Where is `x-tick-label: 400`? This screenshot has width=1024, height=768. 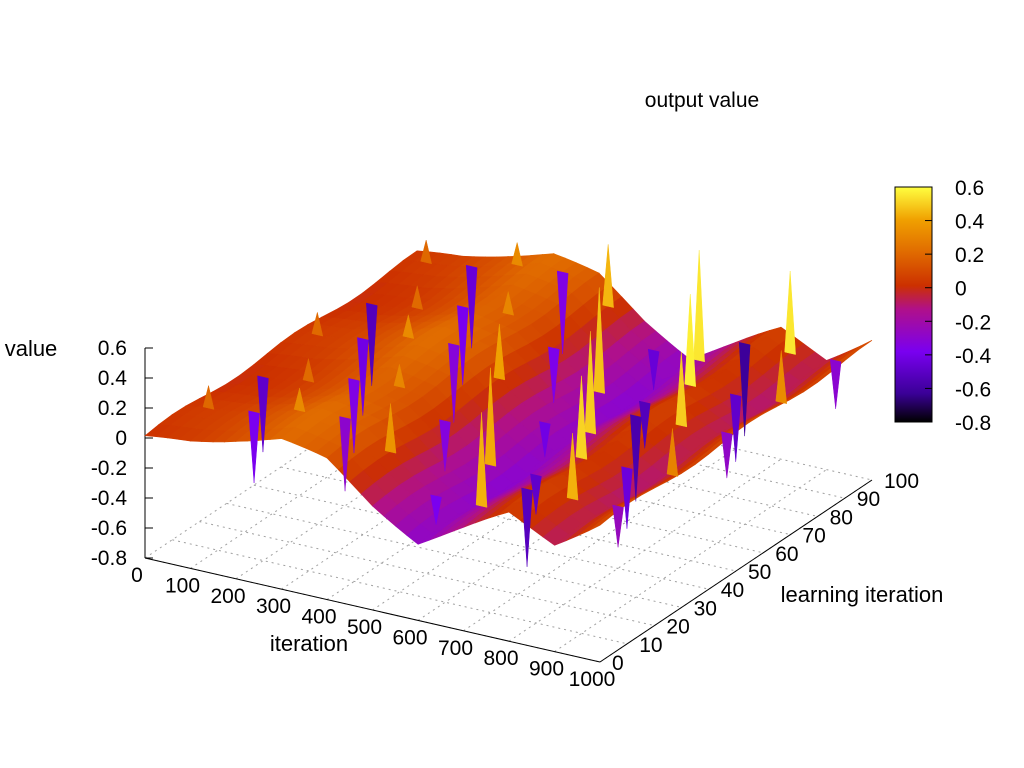 x-tick-label: 400 is located at coordinates (318, 617).